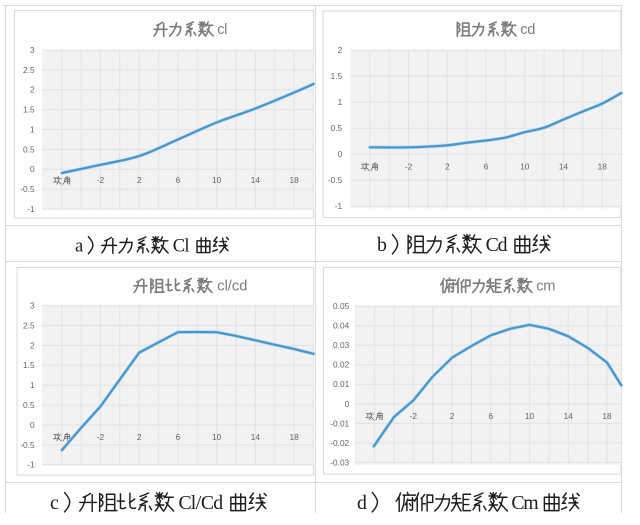  I want to click on svg-text: -0.01, so click(339, 423).